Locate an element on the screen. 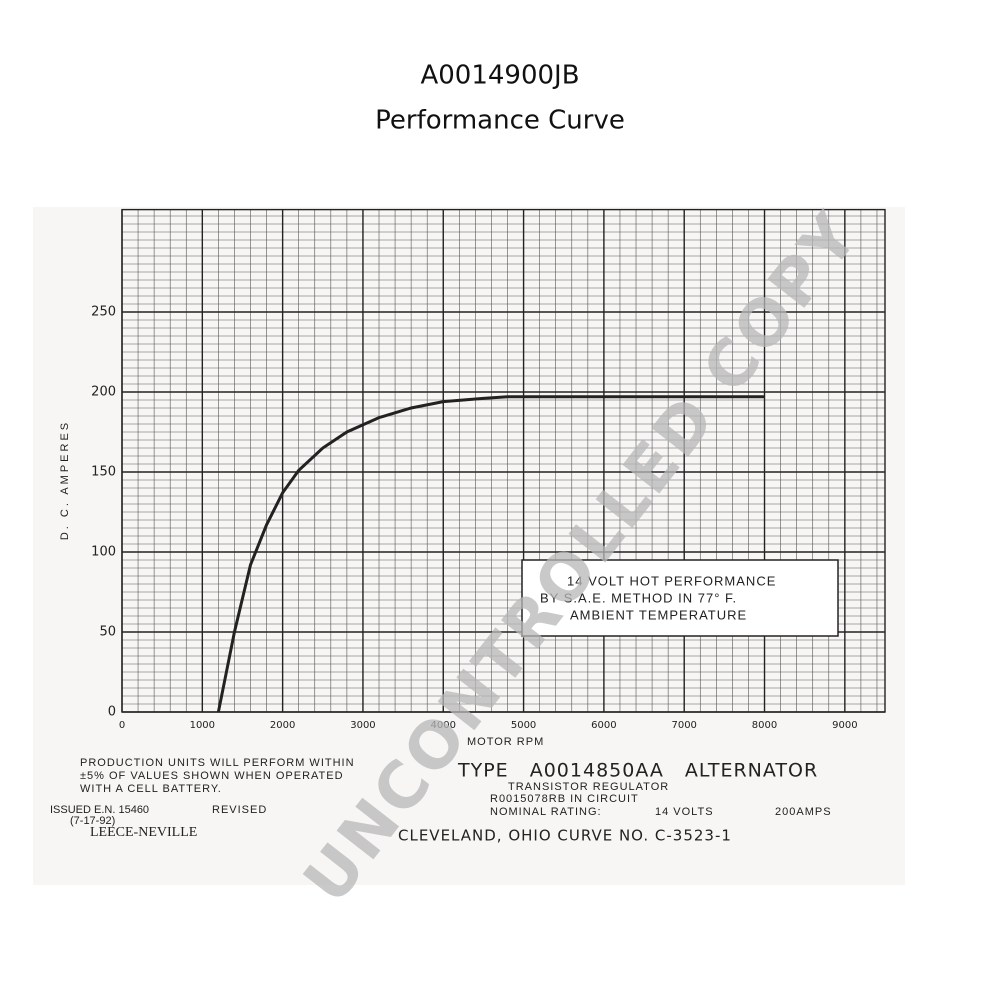 This screenshot has width=1000, height=1000. y-tick-label: 250 is located at coordinates (103, 312).